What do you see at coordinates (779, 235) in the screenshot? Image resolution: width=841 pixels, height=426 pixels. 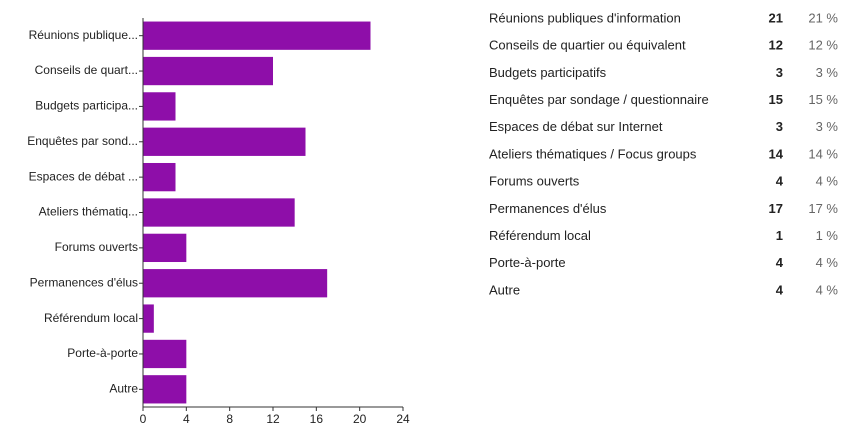 I see `row-count: 1` at bounding box center [779, 235].